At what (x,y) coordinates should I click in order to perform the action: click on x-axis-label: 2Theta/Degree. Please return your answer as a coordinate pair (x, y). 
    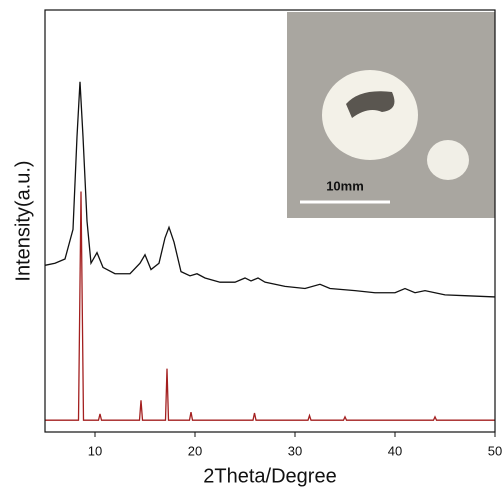
    Looking at the image, I should click on (269, 476).